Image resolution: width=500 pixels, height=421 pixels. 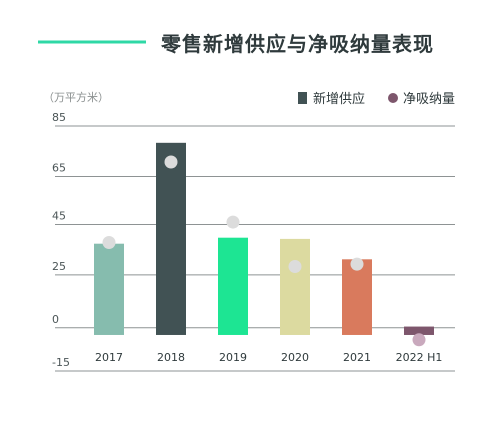 What do you see at coordinates (55, 319) in the screenshot?
I see `y-tick-label: 0` at bounding box center [55, 319].